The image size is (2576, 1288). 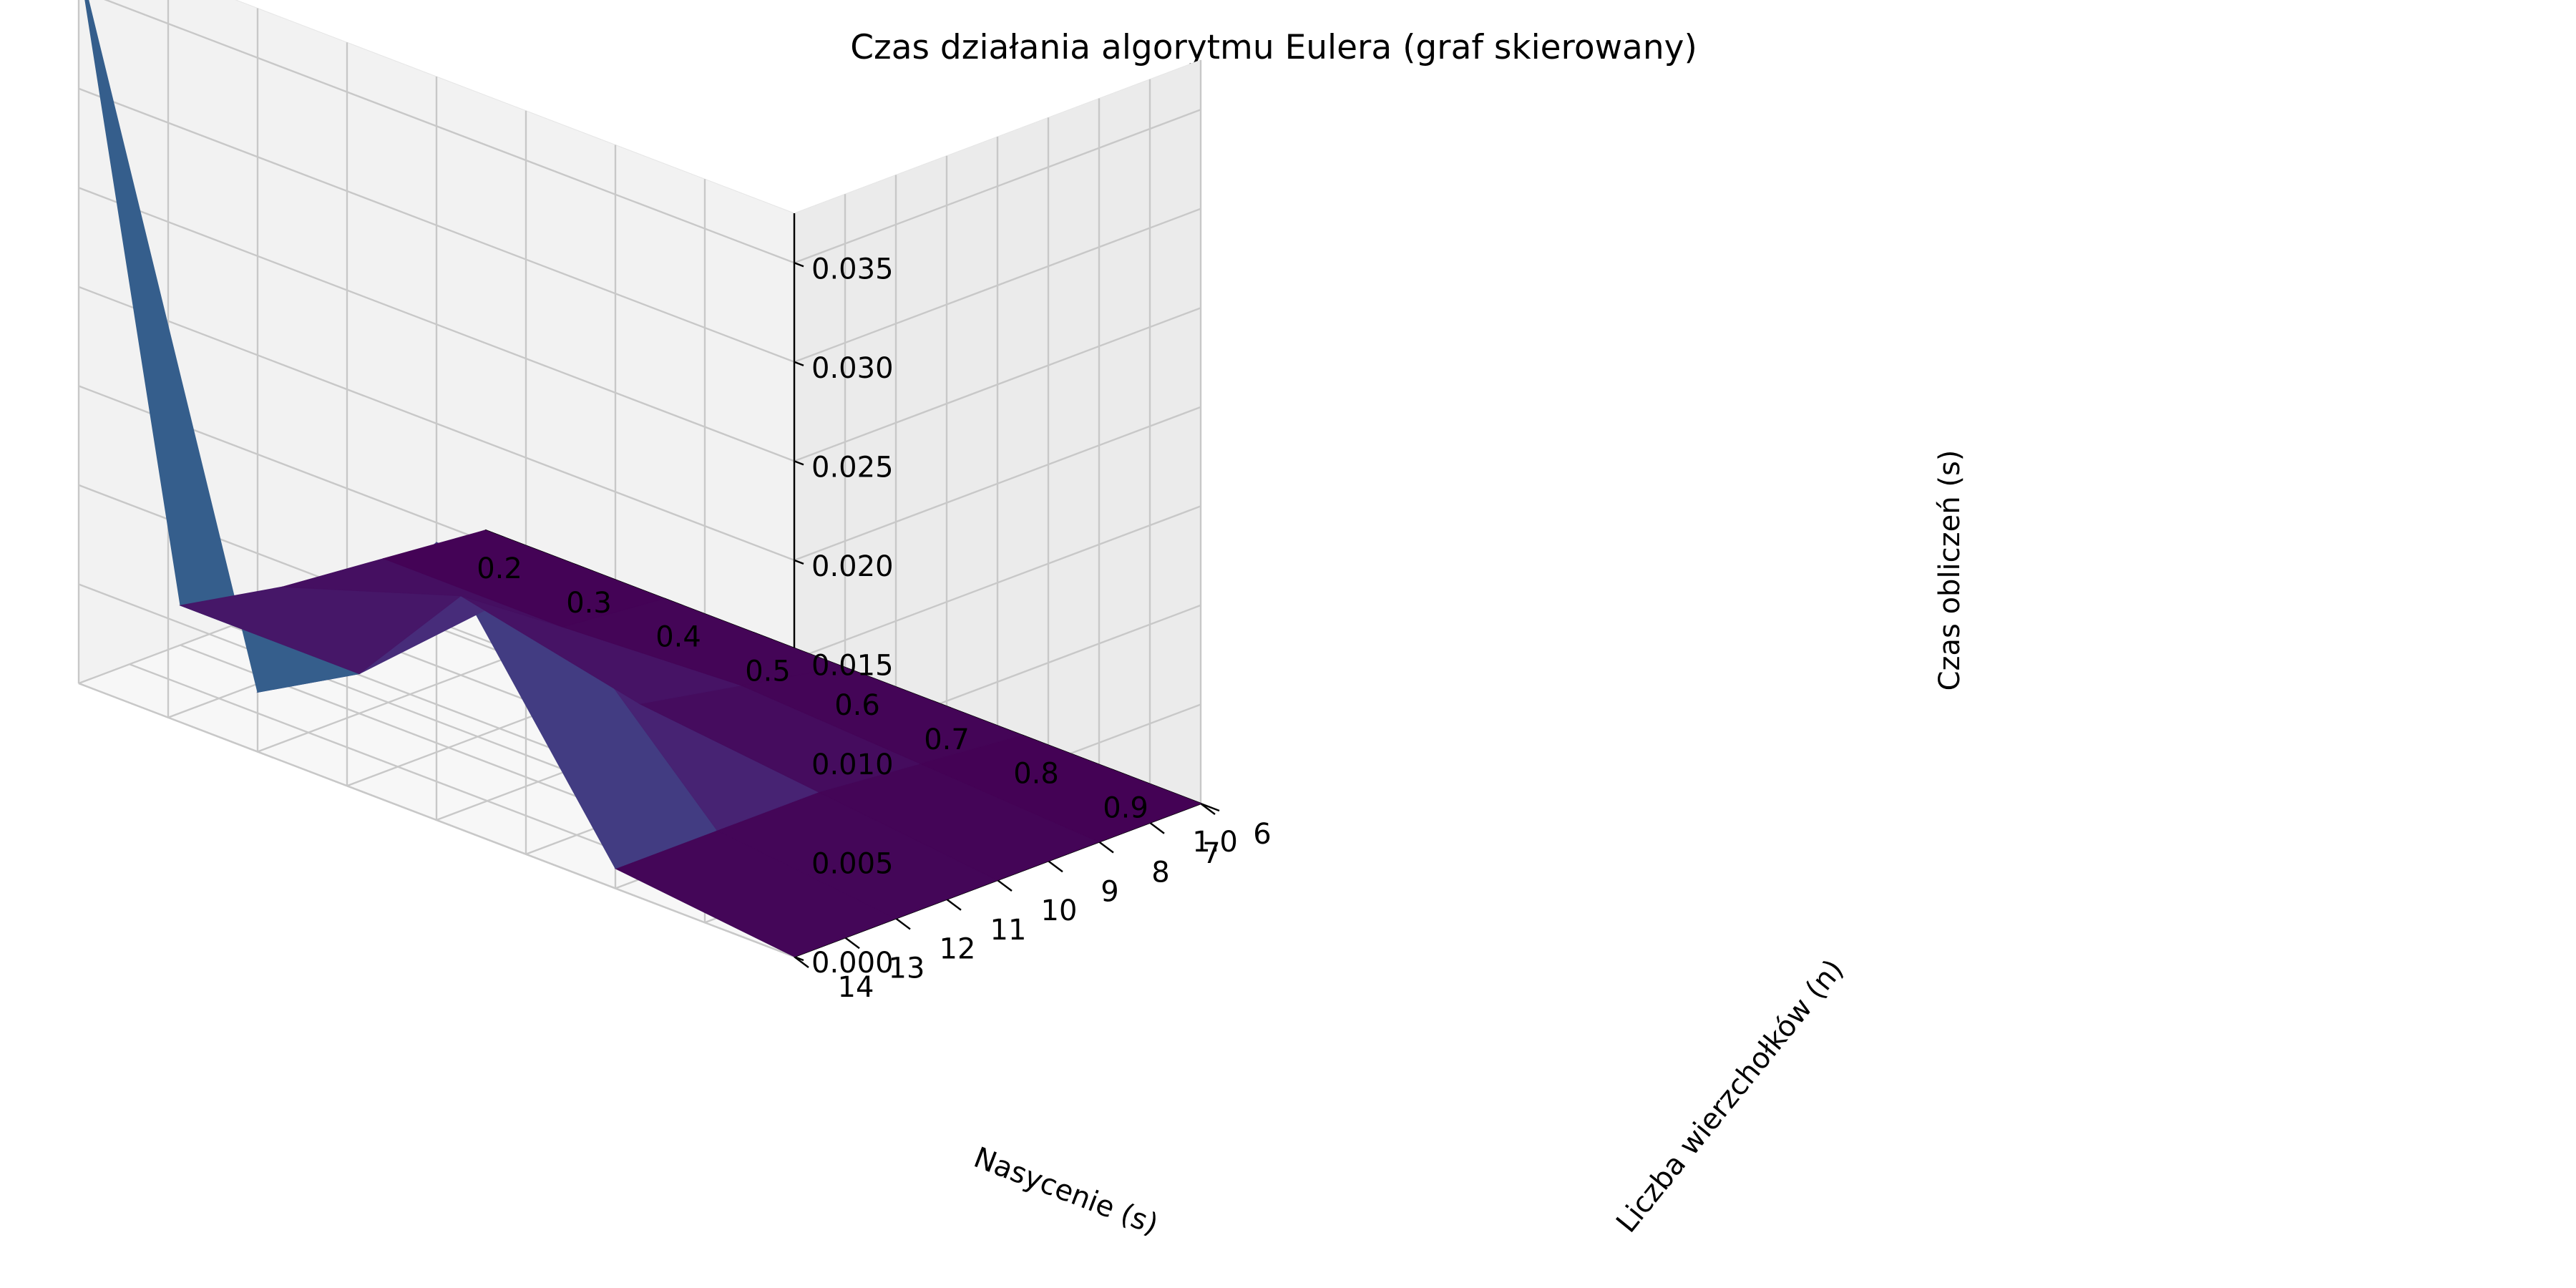 I want to click on y-tick-label: 6, so click(x=1262, y=834).